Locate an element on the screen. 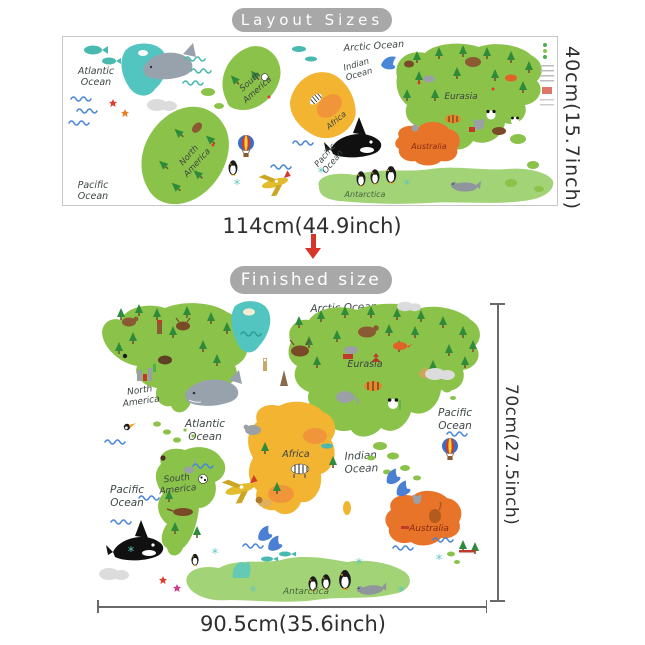  south-america-animals is located at coordinates (184, 485).